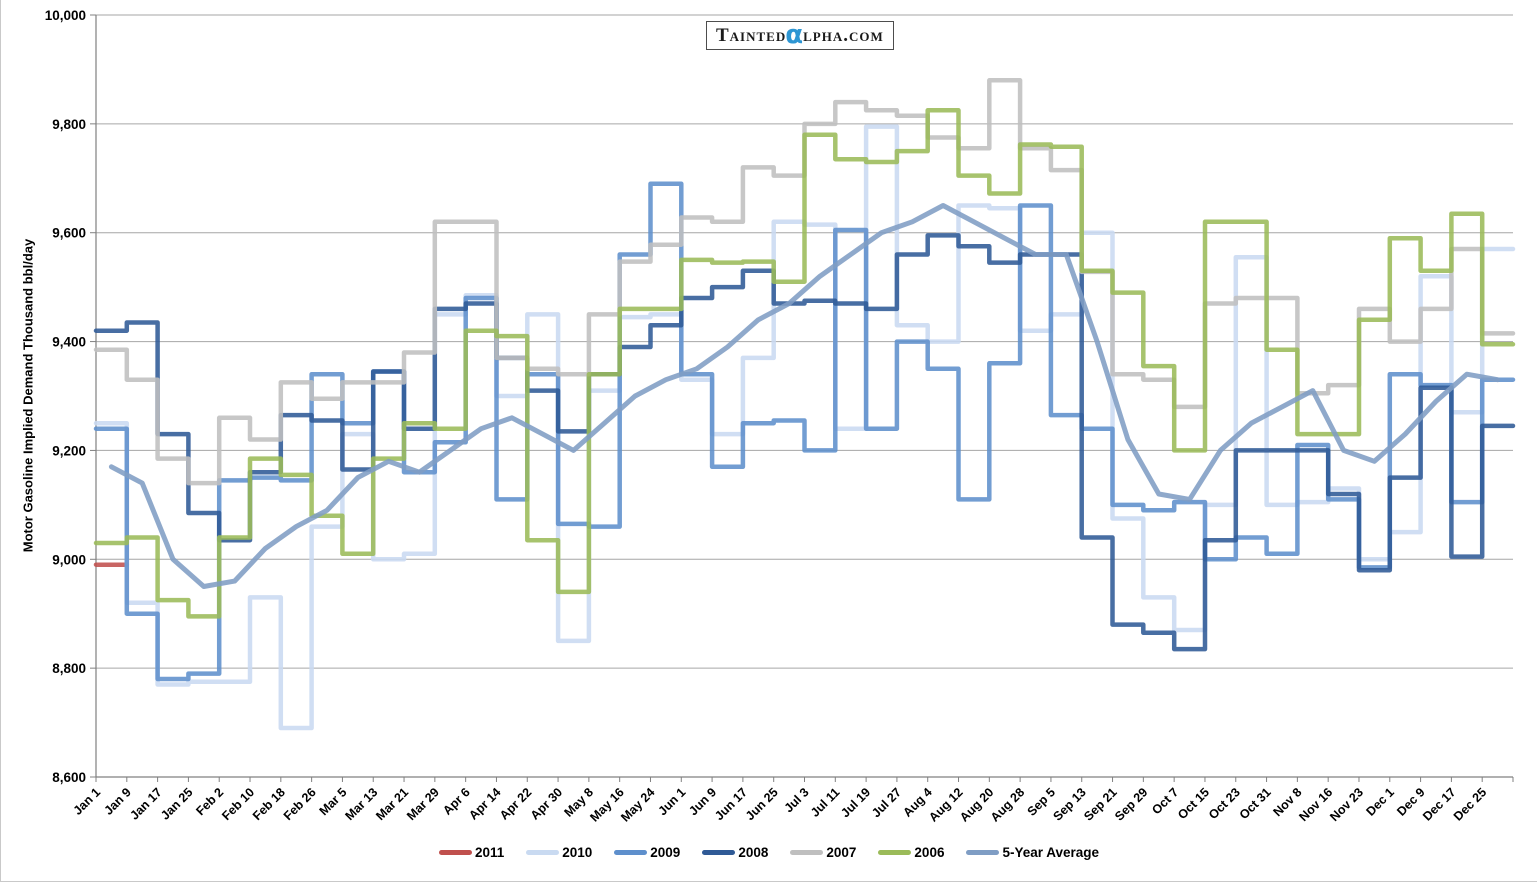  What do you see at coordinates (392, 804) in the screenshot?
I see `x-tick-label: Mar 21` at bounding box center [392, 804].